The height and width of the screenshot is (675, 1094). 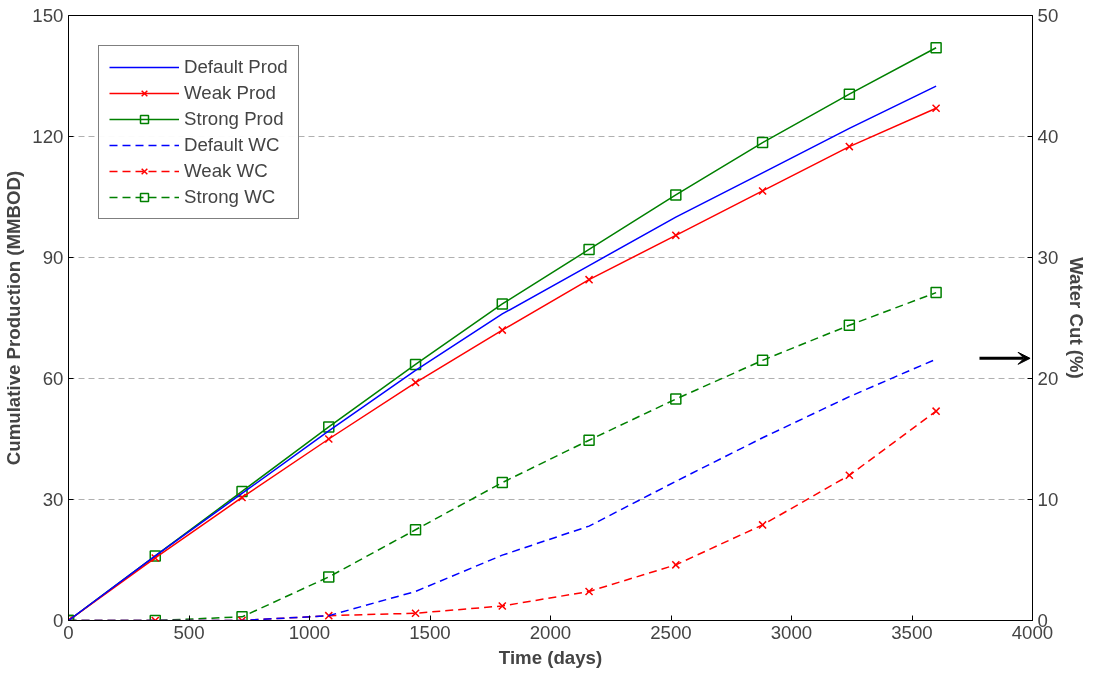 What do you see at coordinates (236, 67) in the screenshot?
I see `legend-label: Default Prod` at bounding box center [236, 67].